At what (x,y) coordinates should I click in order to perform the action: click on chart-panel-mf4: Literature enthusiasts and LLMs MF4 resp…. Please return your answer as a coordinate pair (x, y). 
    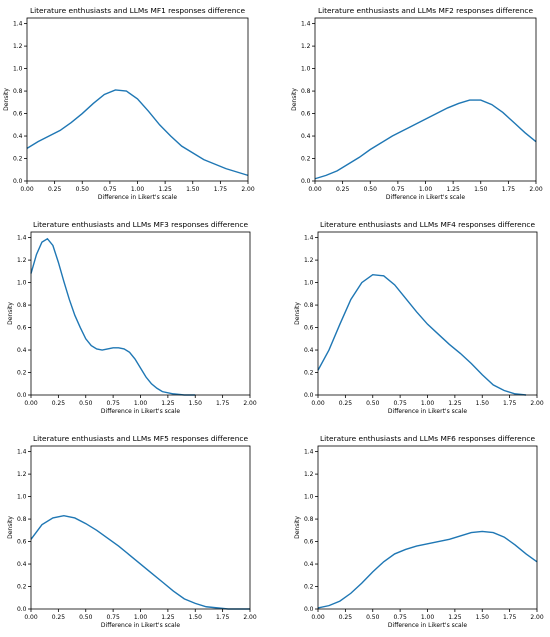
    Looking at the image, I should click on (419, 317).